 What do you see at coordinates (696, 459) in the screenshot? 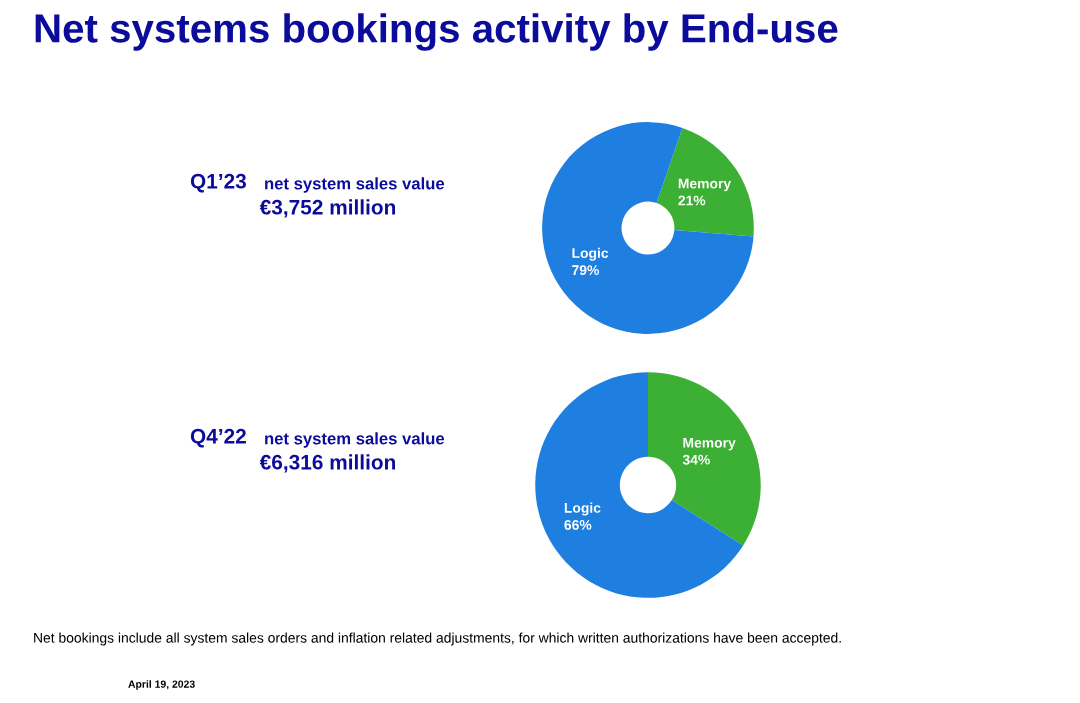
I see `data-label: 34%` at bounding box center [696, 459].